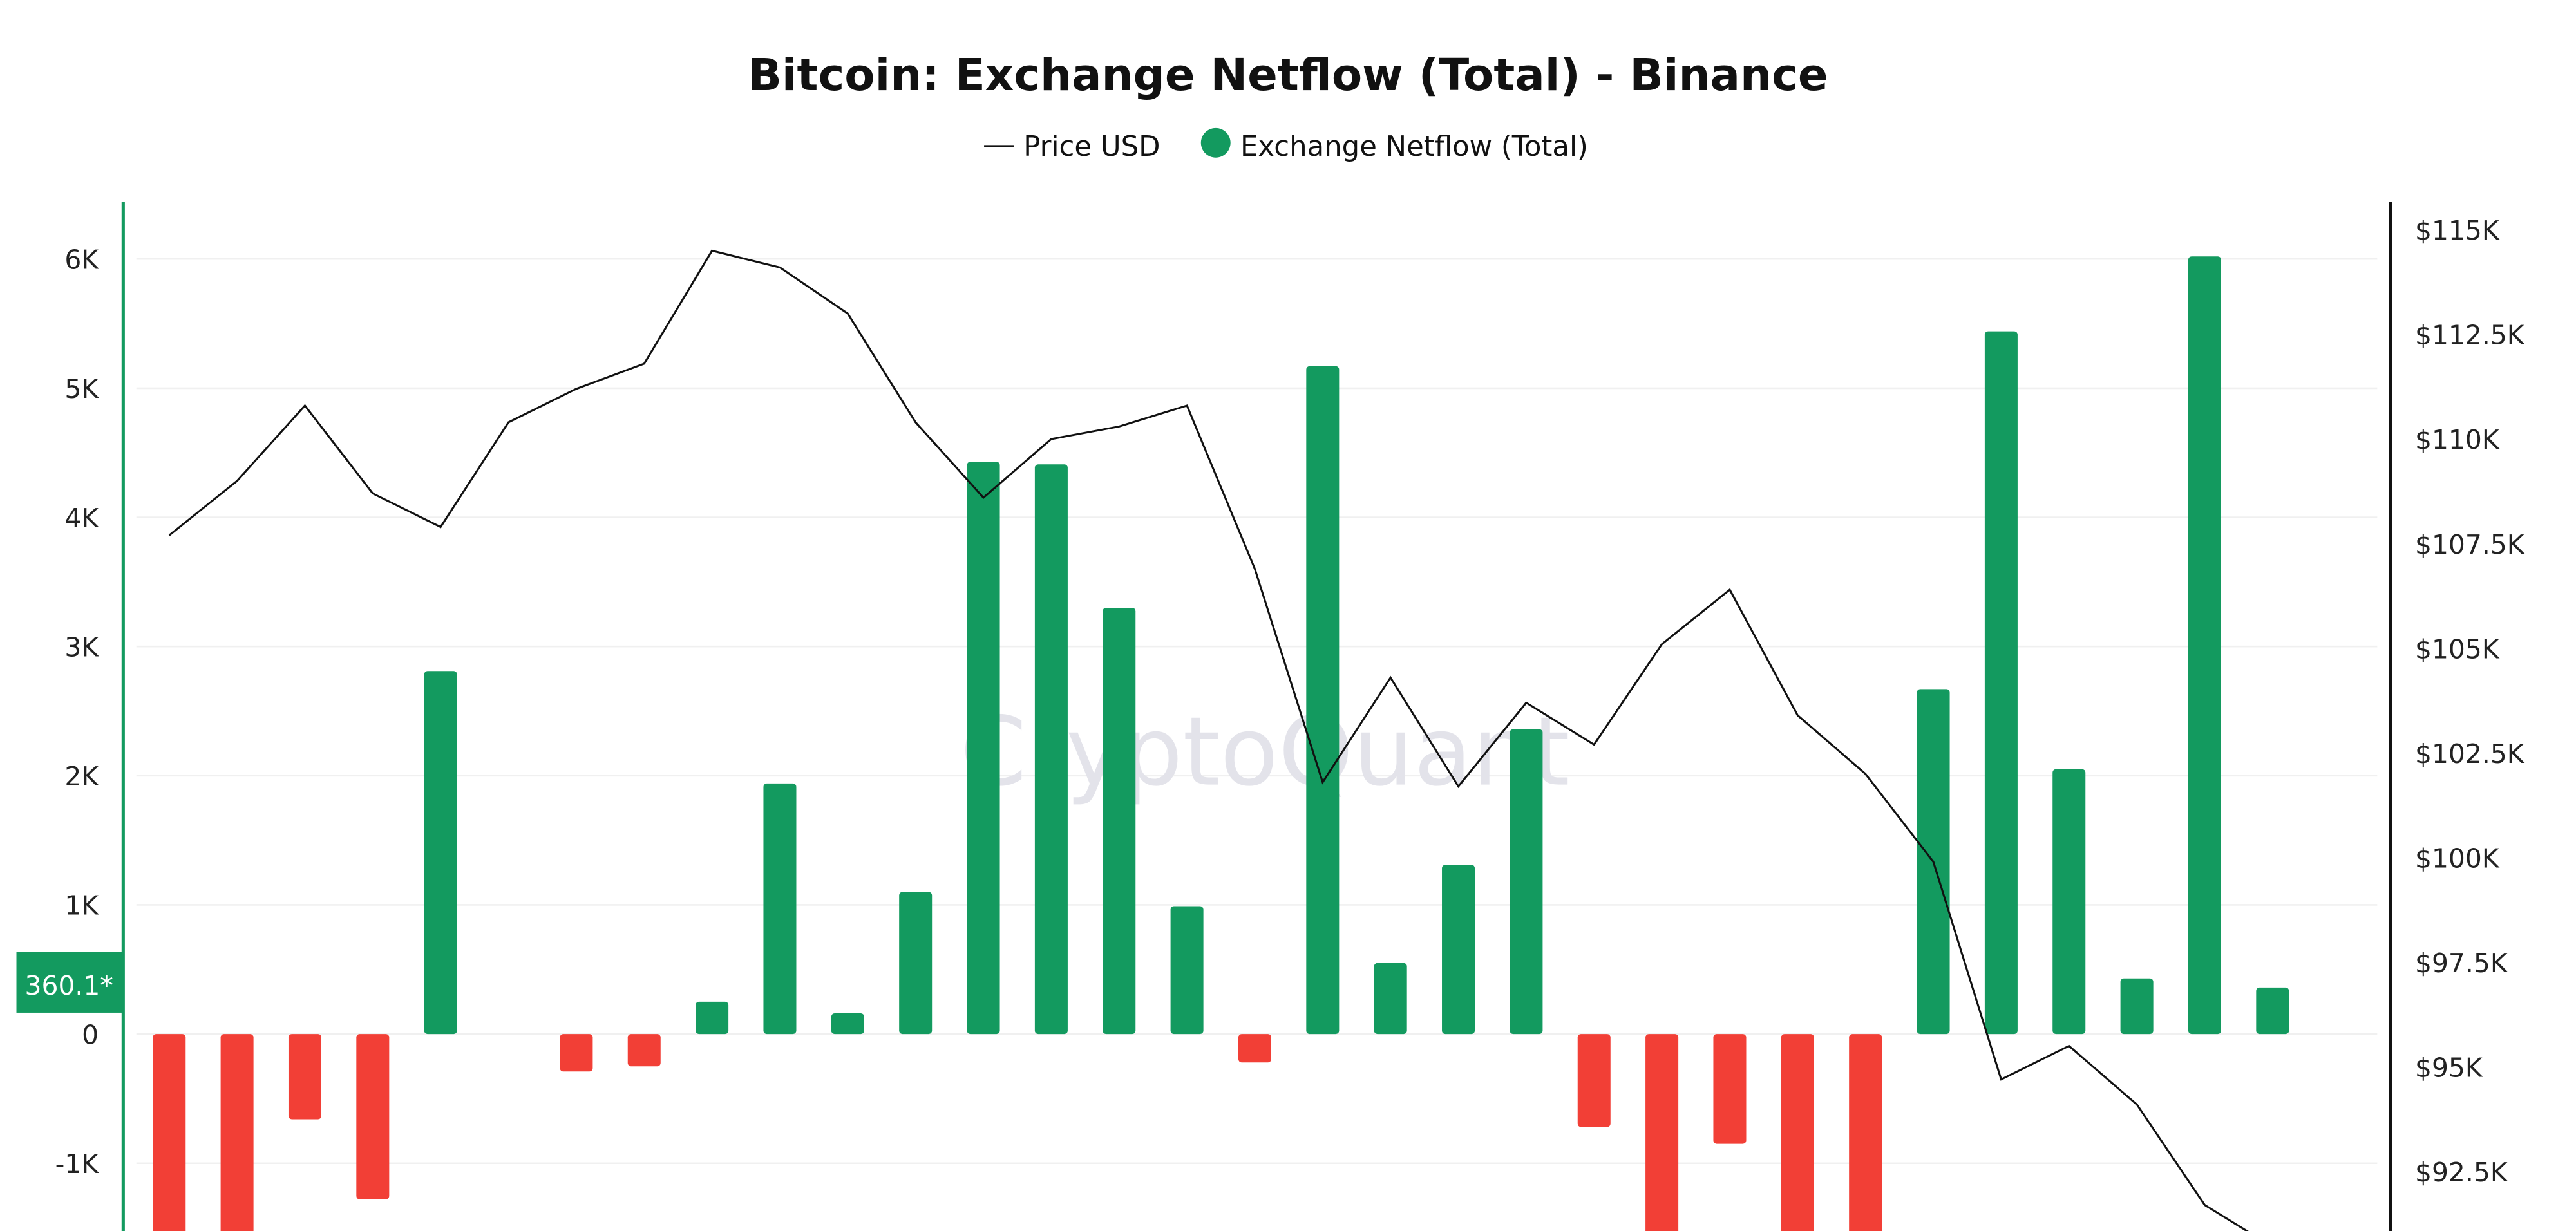  I want to click on right-tick-label: $105K, so click(2458, 649).